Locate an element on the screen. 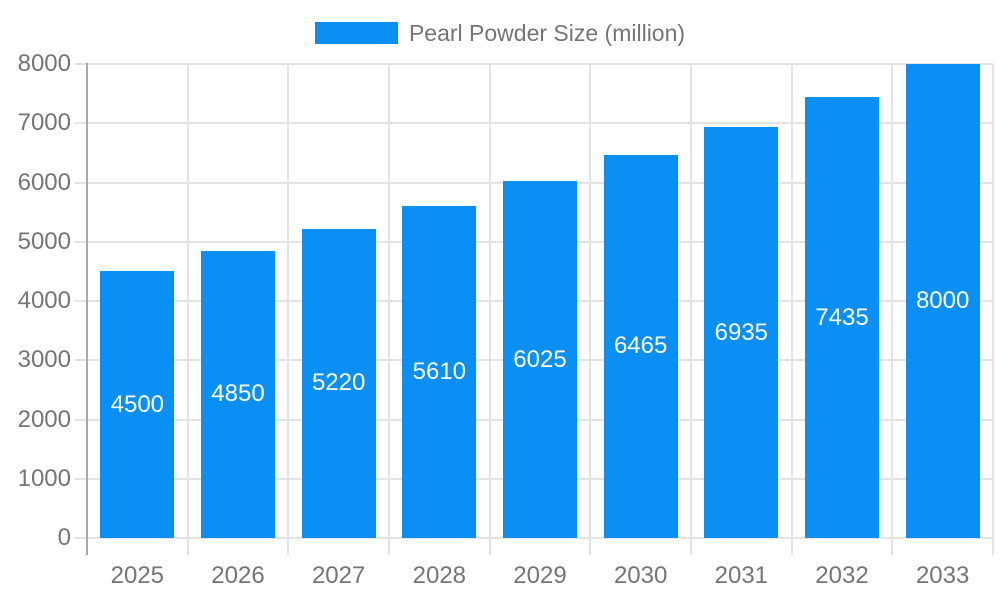  bar-value-label: 8000 is located at coordinates (942, 300).